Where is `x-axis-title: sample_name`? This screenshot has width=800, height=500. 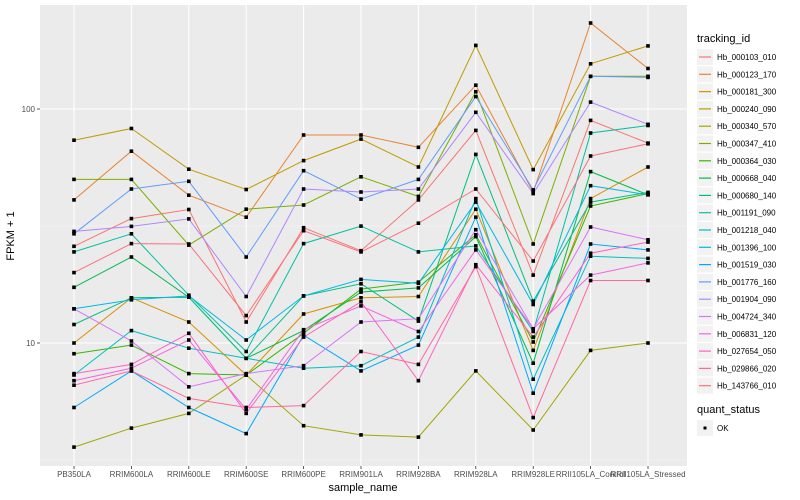
x-axis-title: sample_name is located at coordinates (362, 488).